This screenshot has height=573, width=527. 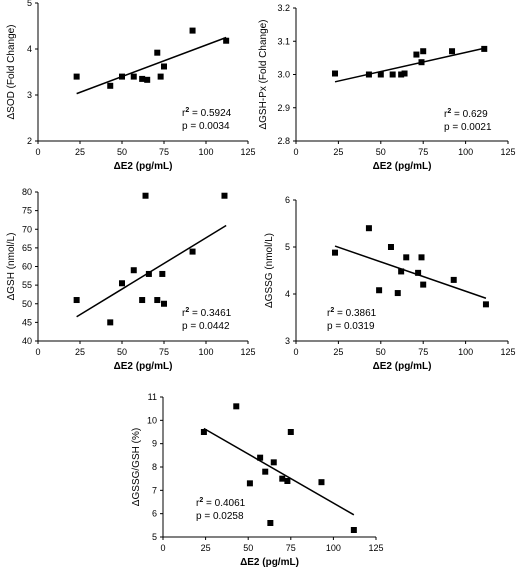 What do you see at coordinates (207, 113) in the screenshot?
I see `sod-r-squared: r2 = 0.5924` at bounding box center [207, 113].